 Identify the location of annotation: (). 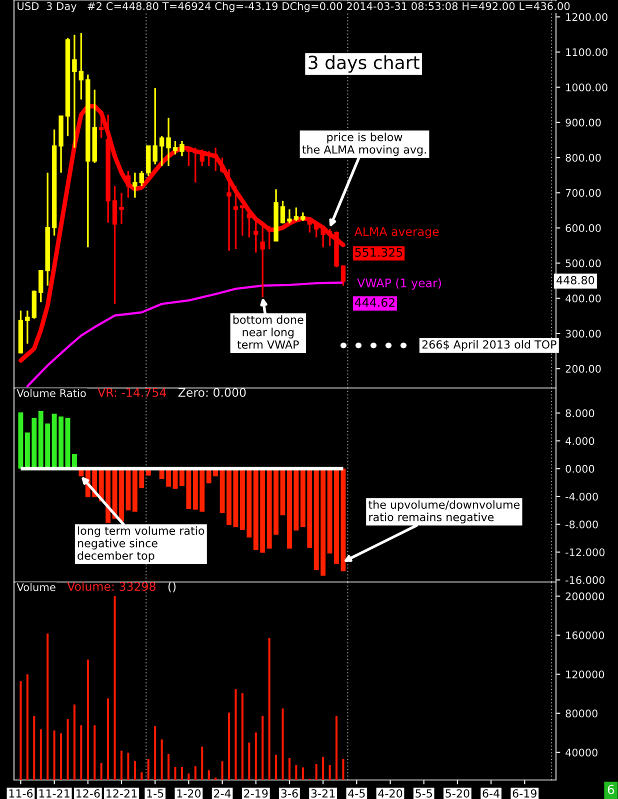
(172, 587).